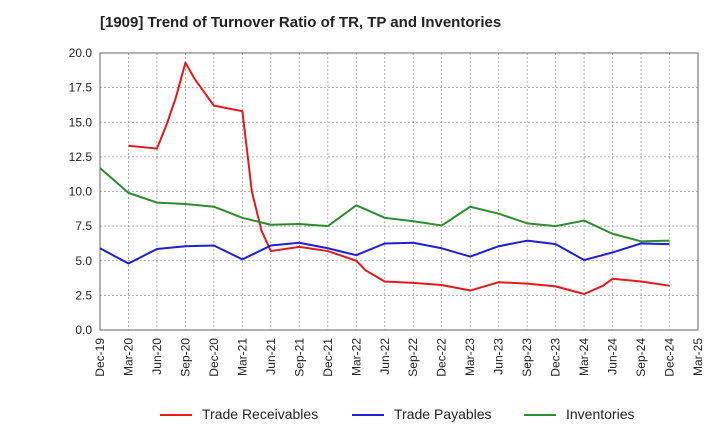 This screenshot has width=720, height=440. I want to click on legend-label-trade-receivables: Trade Receivables, so click(260, 414).